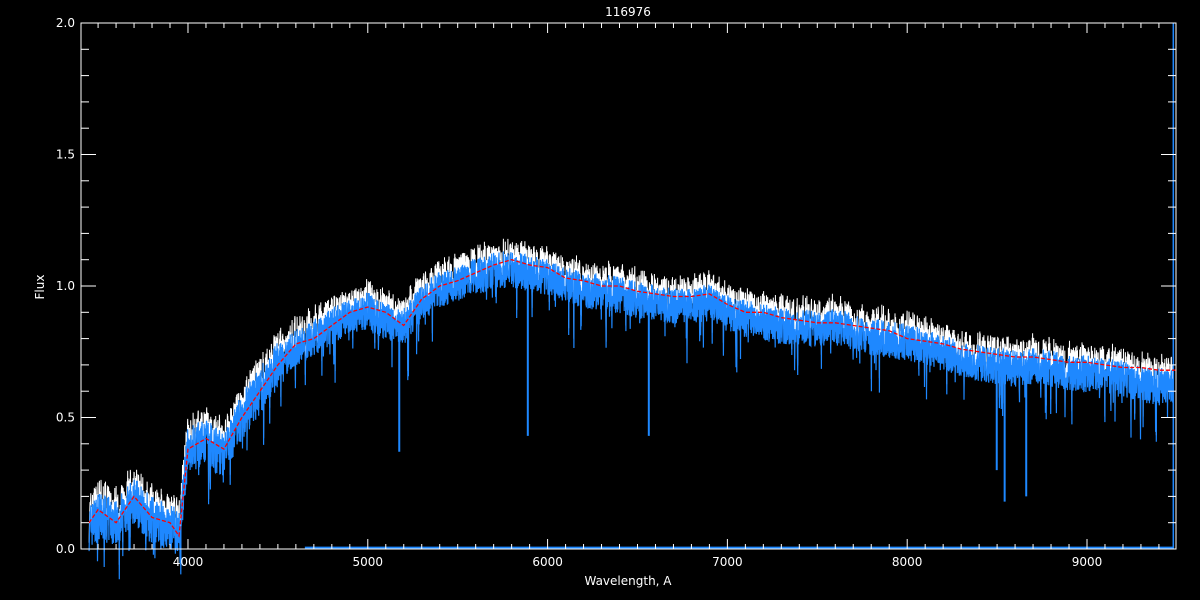  What do you see at coordinates (65, 23) in the screenshot?
I see `y-tick-label: 2.0` at bounding box center [65, 23].